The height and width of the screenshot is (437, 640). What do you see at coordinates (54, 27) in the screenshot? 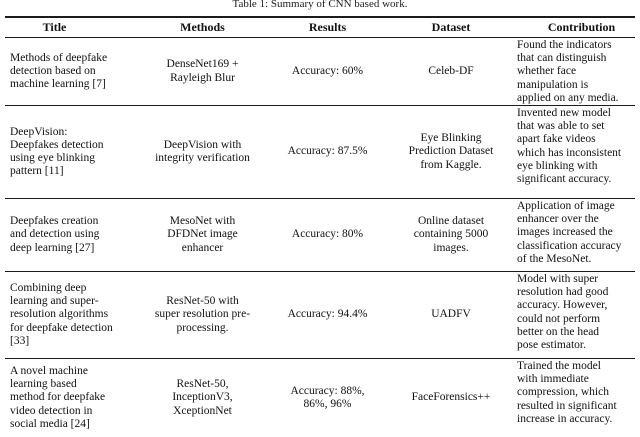
I see `header-title-label: Title` at bounding box center [54, 27].